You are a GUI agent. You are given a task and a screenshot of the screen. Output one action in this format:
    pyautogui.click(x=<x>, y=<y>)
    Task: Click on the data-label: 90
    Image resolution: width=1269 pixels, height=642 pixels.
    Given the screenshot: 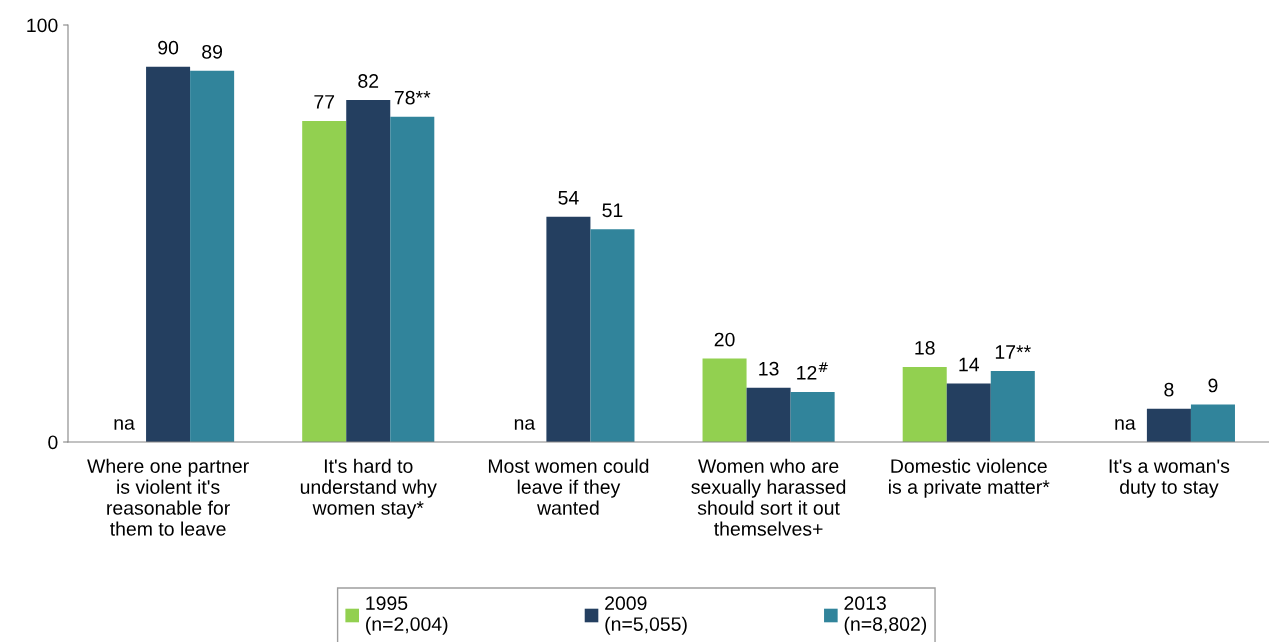 What is the action you would take?
    pyautogui.click(x=168, y=47)
    